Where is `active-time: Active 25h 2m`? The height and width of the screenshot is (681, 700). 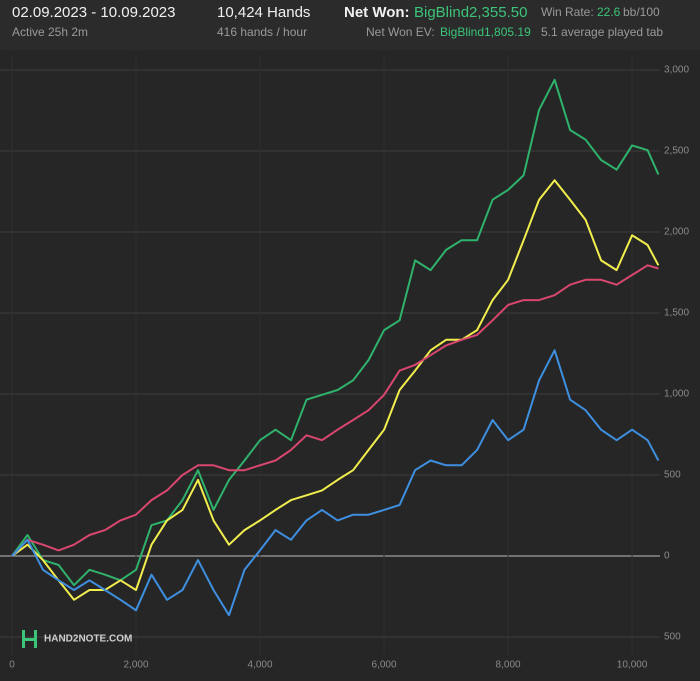
active-time: Active 25h 2m is located at coordinates (50, 32).